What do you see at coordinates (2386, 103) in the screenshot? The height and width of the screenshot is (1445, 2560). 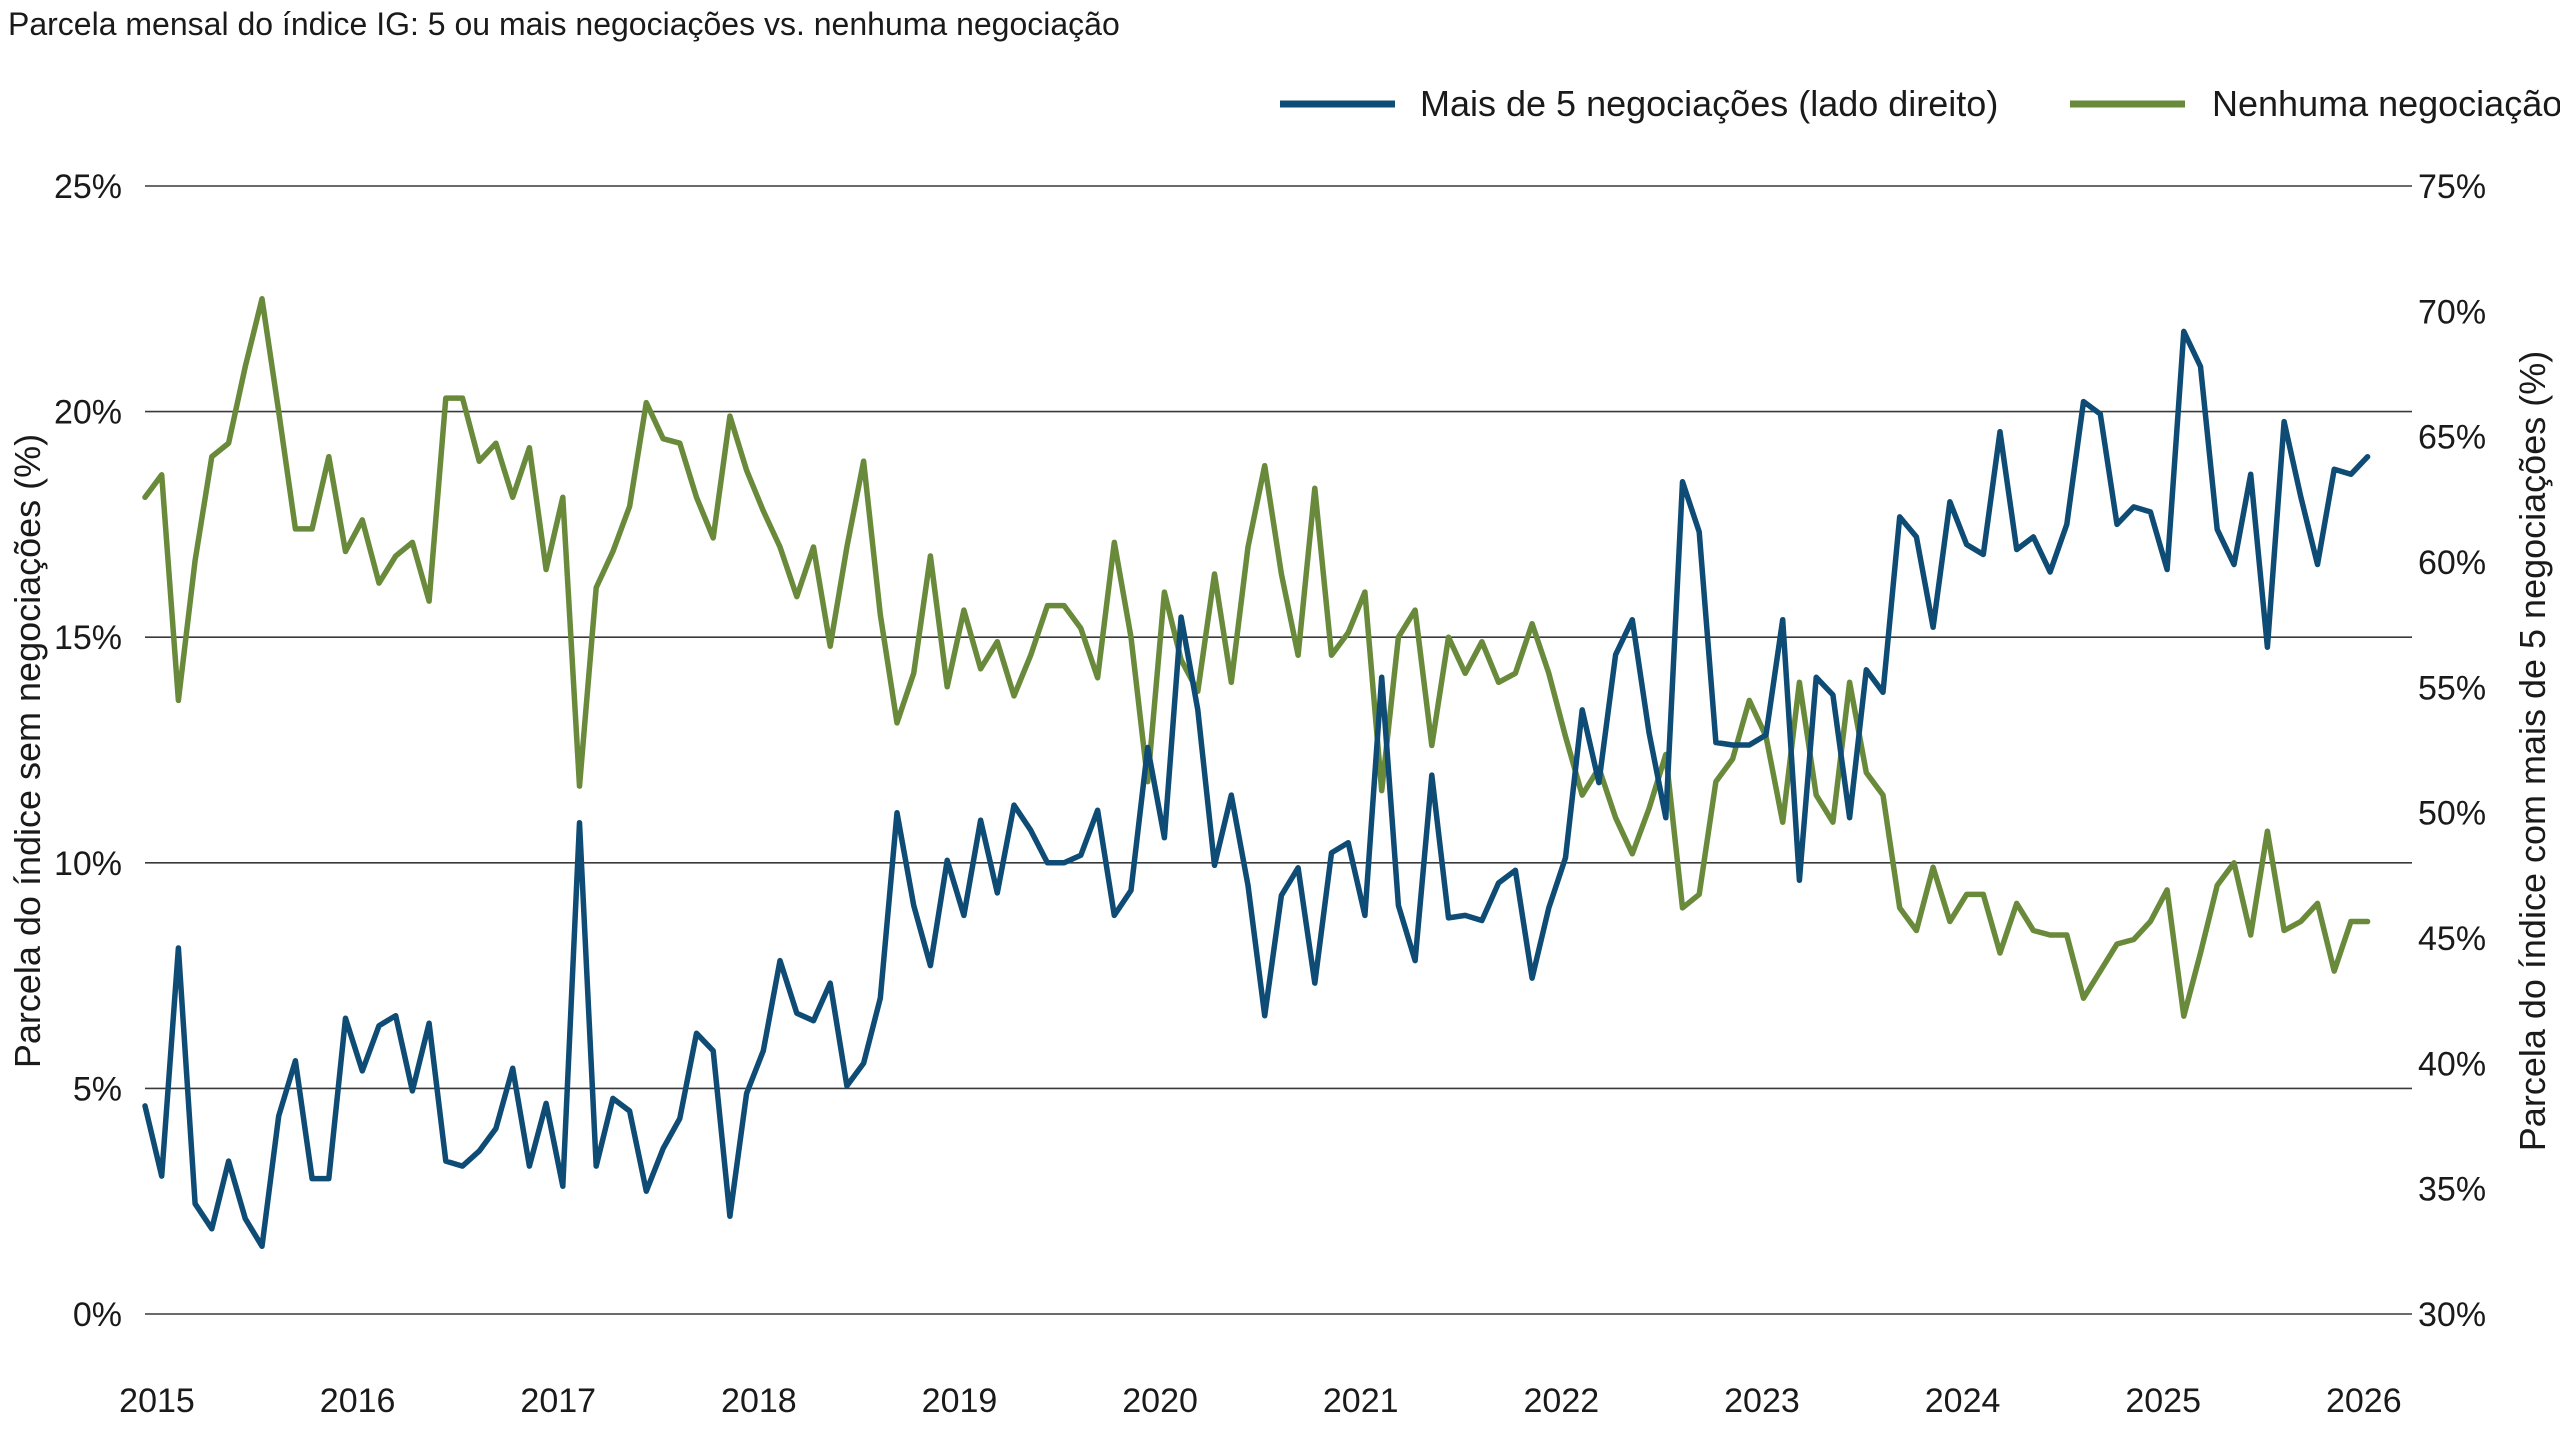 I see `legend-label-series-2: Nenhuma negociação` at bounding box center [2386, 103].